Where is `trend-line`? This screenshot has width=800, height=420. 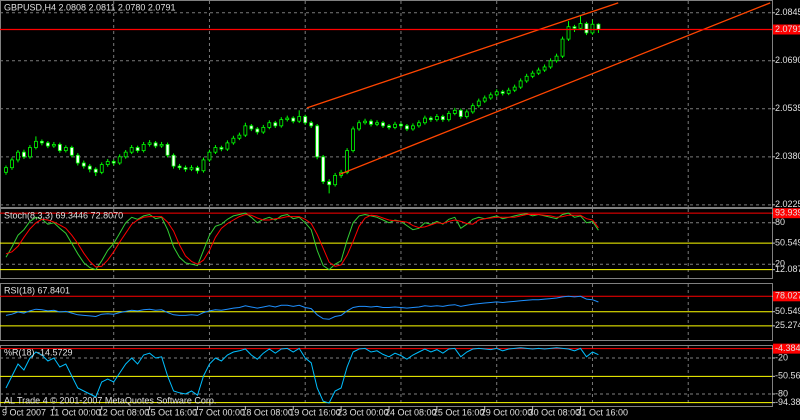
trend-line is located at coordinates (462, 55).